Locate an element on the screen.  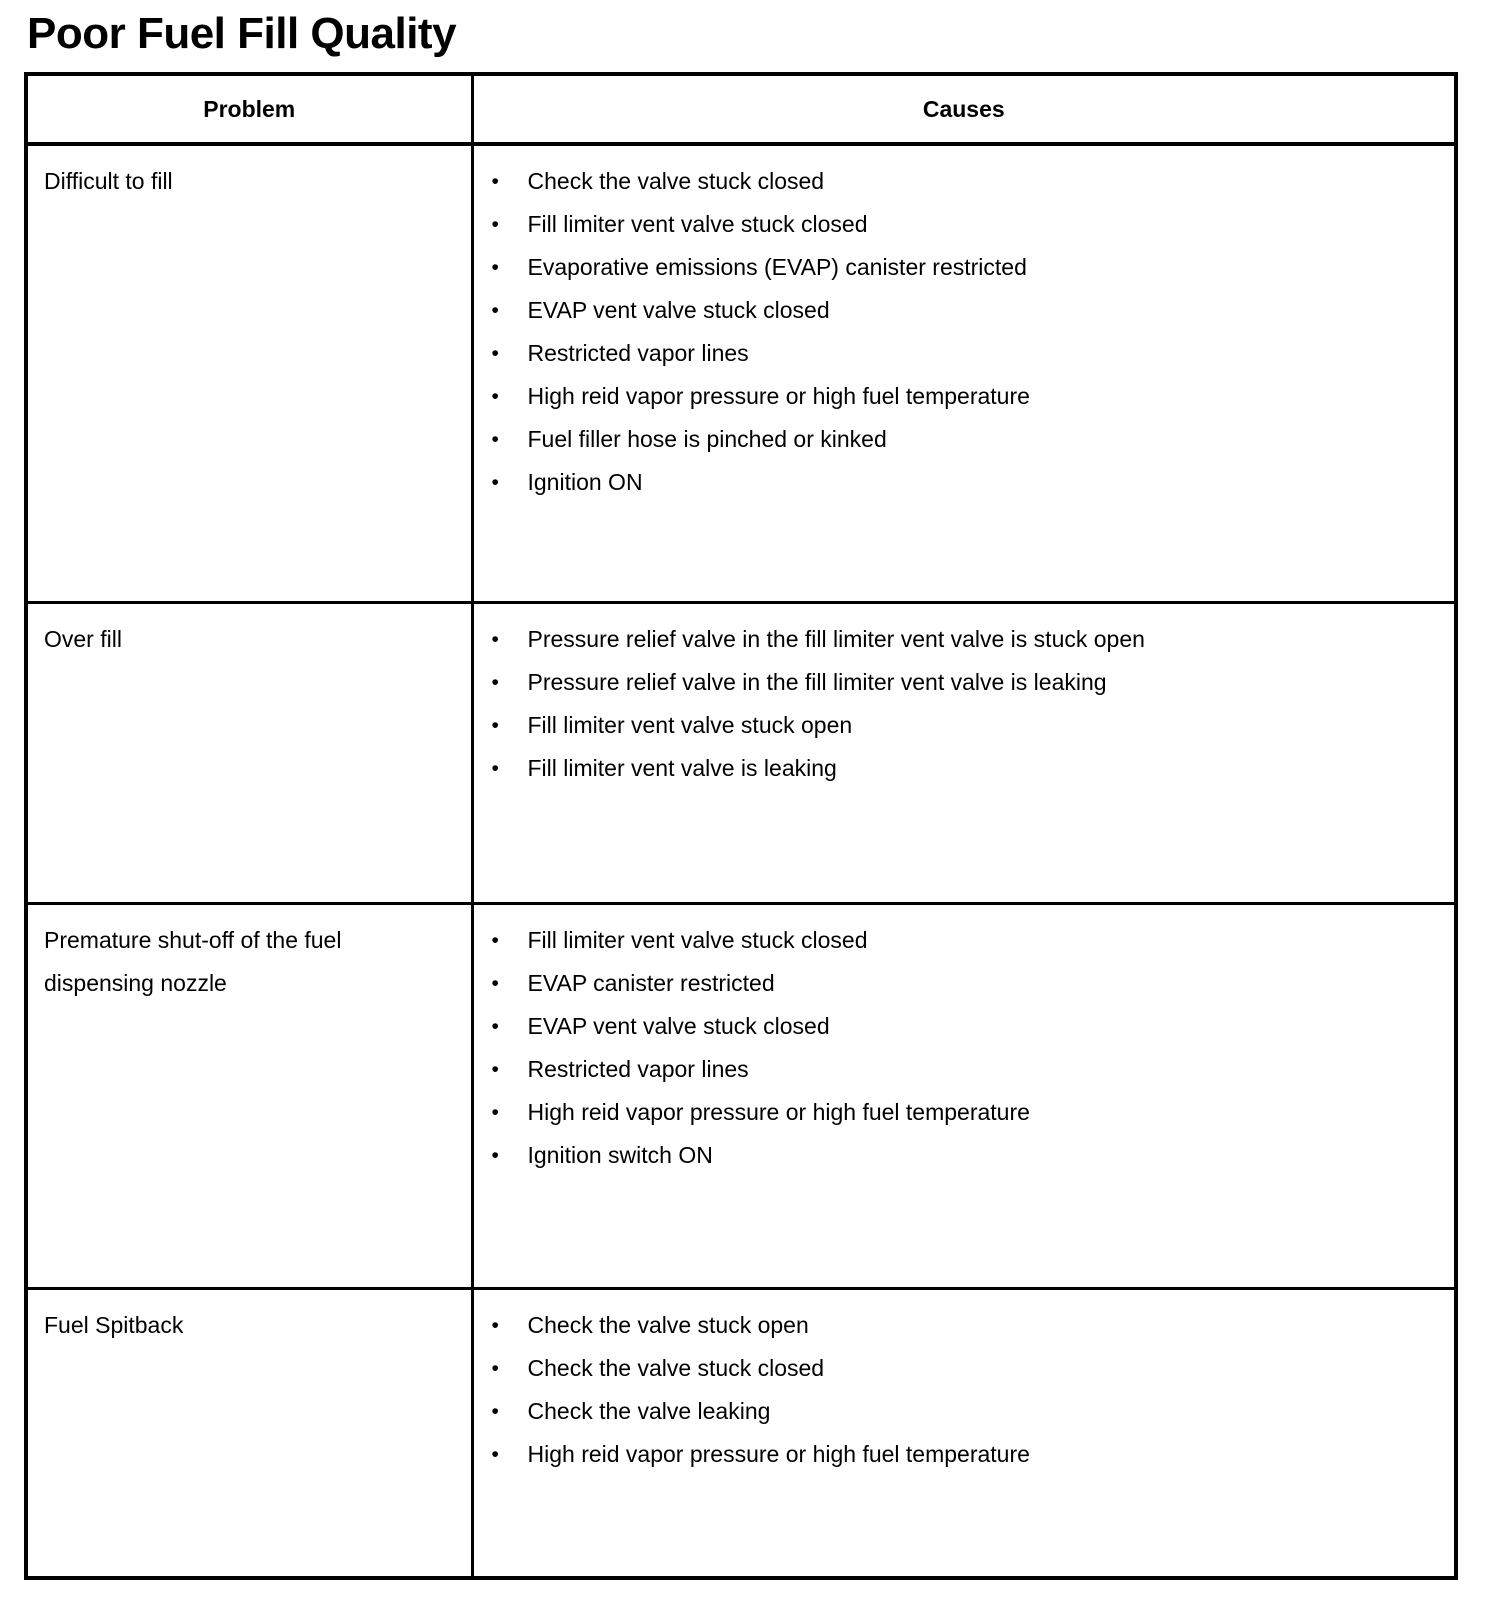
cause-item: • EVAP canister restricted is located at coordinates (959, 983).